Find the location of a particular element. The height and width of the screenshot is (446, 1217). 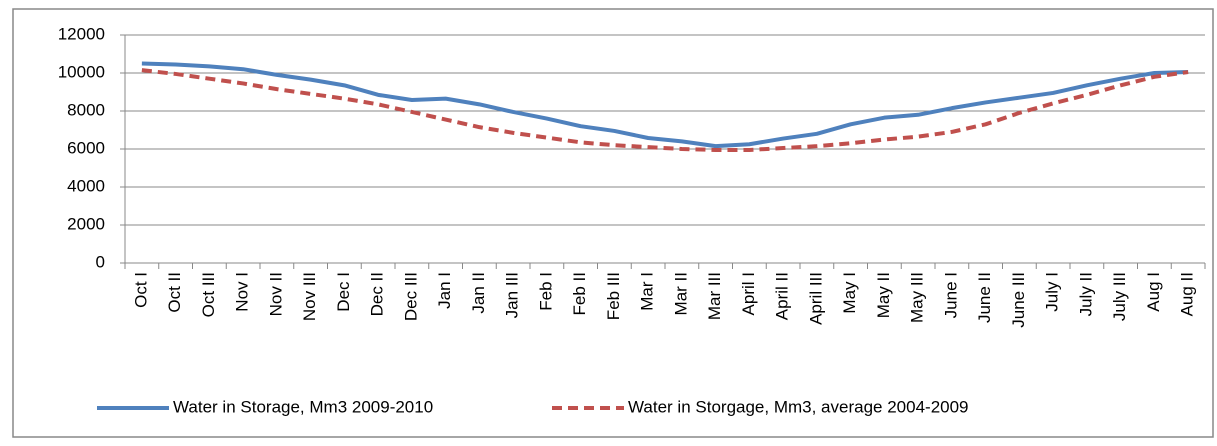

x-tick-label: Dec III is located at coordinates (410, 296).